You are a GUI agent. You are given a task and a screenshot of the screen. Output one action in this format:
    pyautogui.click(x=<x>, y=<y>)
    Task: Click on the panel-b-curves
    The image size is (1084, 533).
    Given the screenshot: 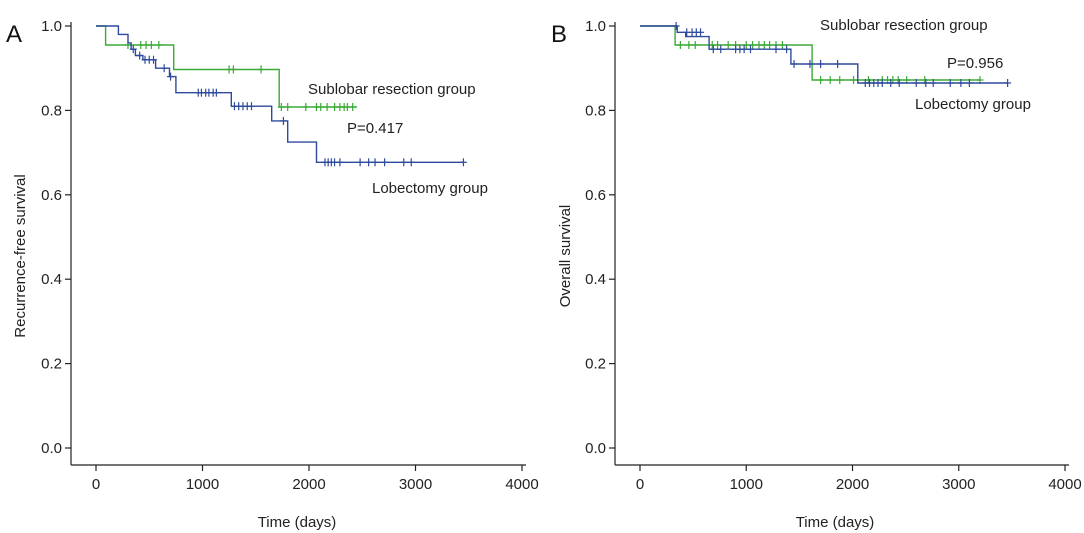 What is the action you would take?
    pyautogui.click(x=826, y=54)
    